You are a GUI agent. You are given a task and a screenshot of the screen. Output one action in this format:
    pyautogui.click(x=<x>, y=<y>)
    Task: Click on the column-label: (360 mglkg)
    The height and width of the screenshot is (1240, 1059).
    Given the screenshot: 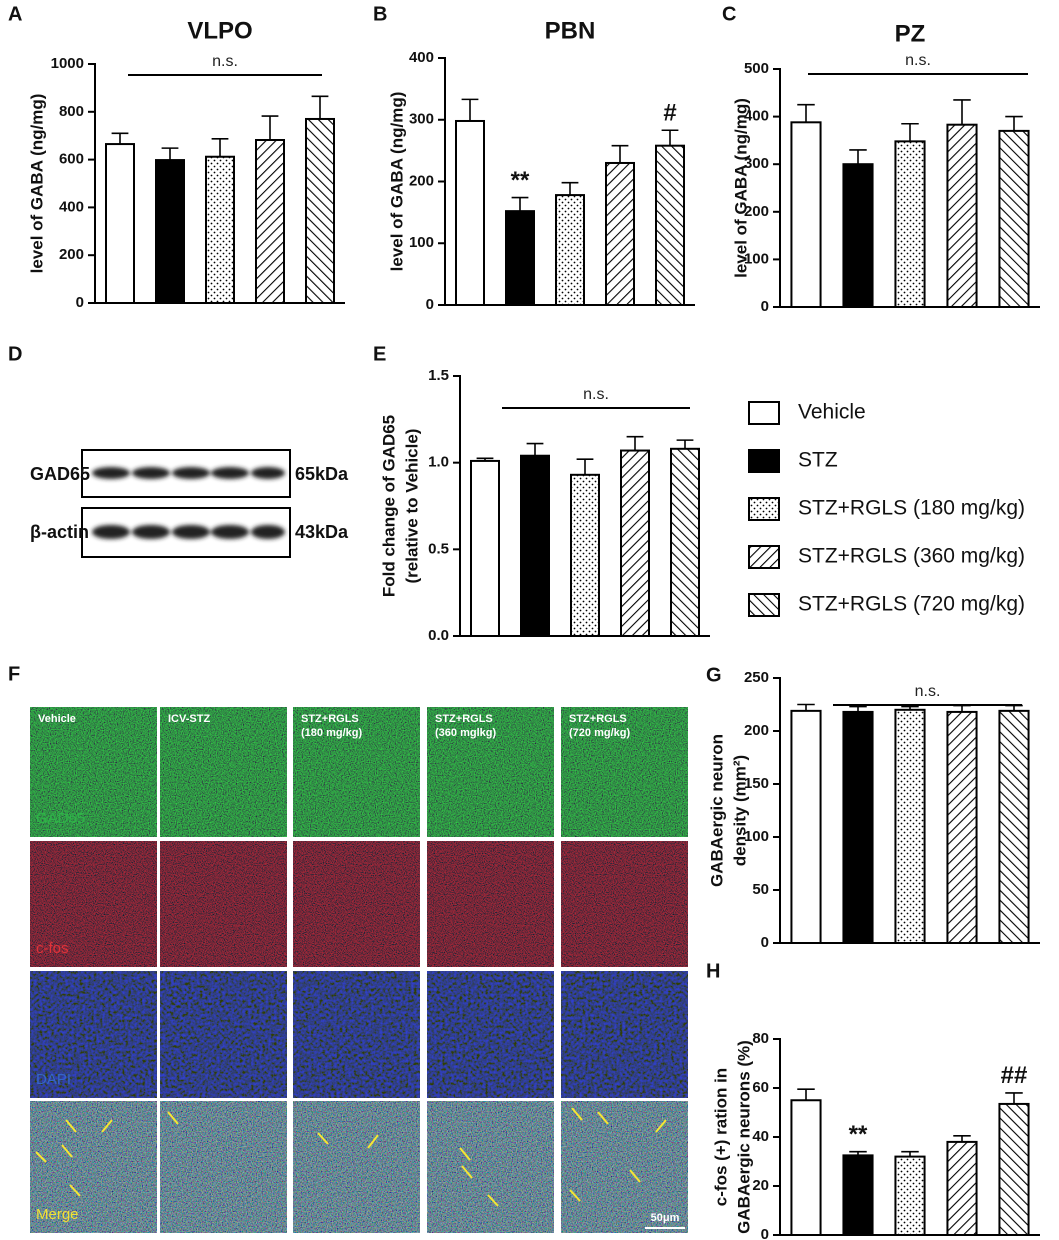 What is the action you would take?
    pyautogui.click(x=465, y=733)
    